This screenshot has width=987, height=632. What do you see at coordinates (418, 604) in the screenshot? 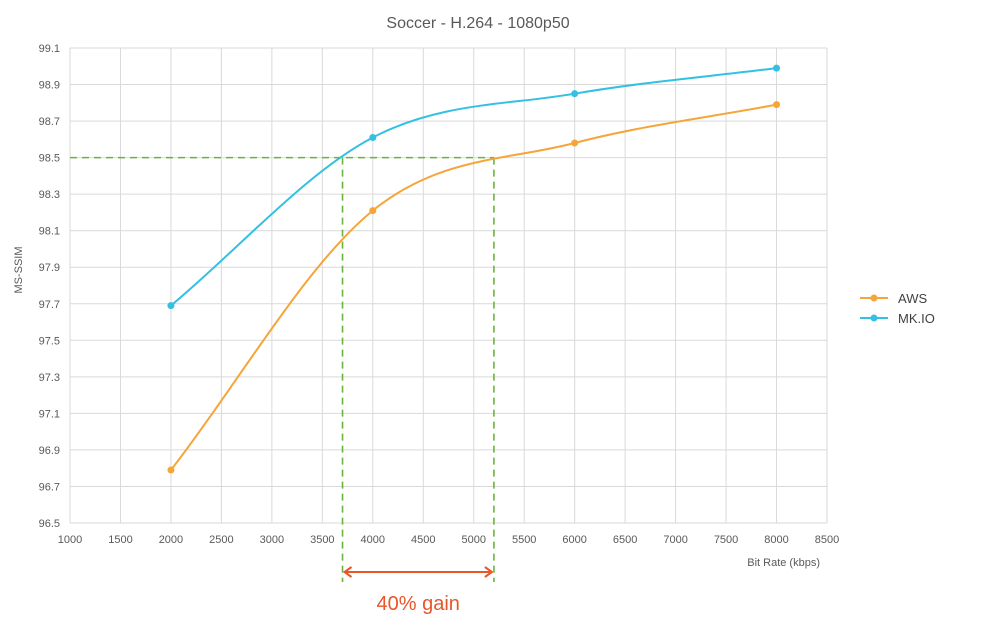
I see `gain-annotation-text: 40% gain` at bounding box center [418, 604].